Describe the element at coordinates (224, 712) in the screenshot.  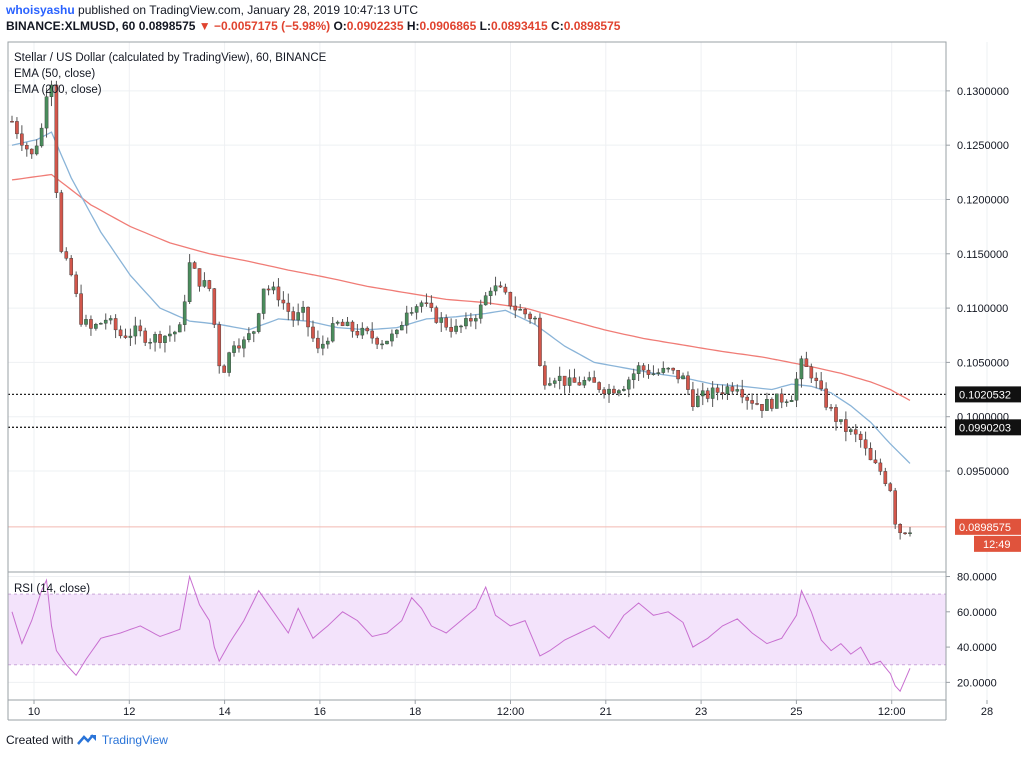
I see `time-tick-label: 14` at that location.